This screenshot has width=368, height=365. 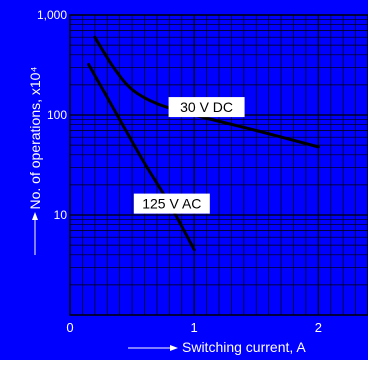 What do you see at coordinates (35, 138) in the screenshot?
I see `y-axis-label: No. of operations, x10⁴` at bounding box center [35, 138].